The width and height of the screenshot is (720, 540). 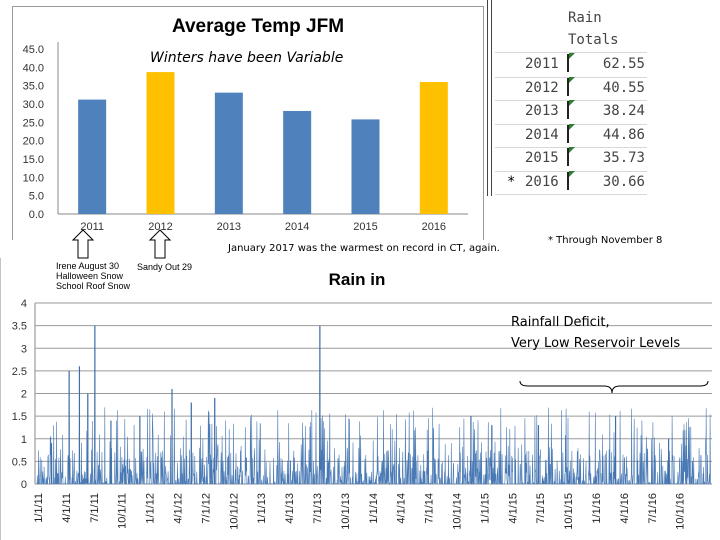 I want to click on temp-y-tick: 25.0, so click(x=33, y=123).